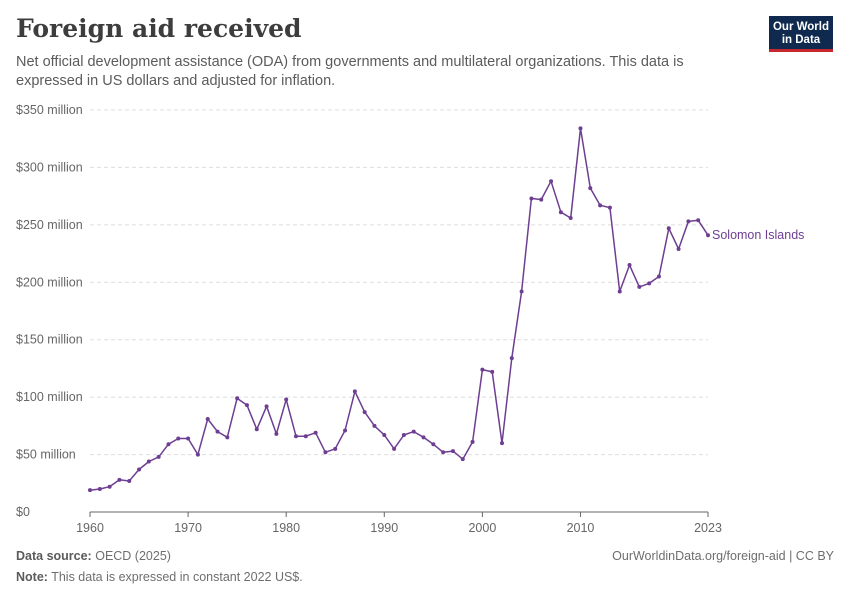 This screenshot has height=600, width=850. I want to click on y-tick-label: $250 million, so click(49, 225).